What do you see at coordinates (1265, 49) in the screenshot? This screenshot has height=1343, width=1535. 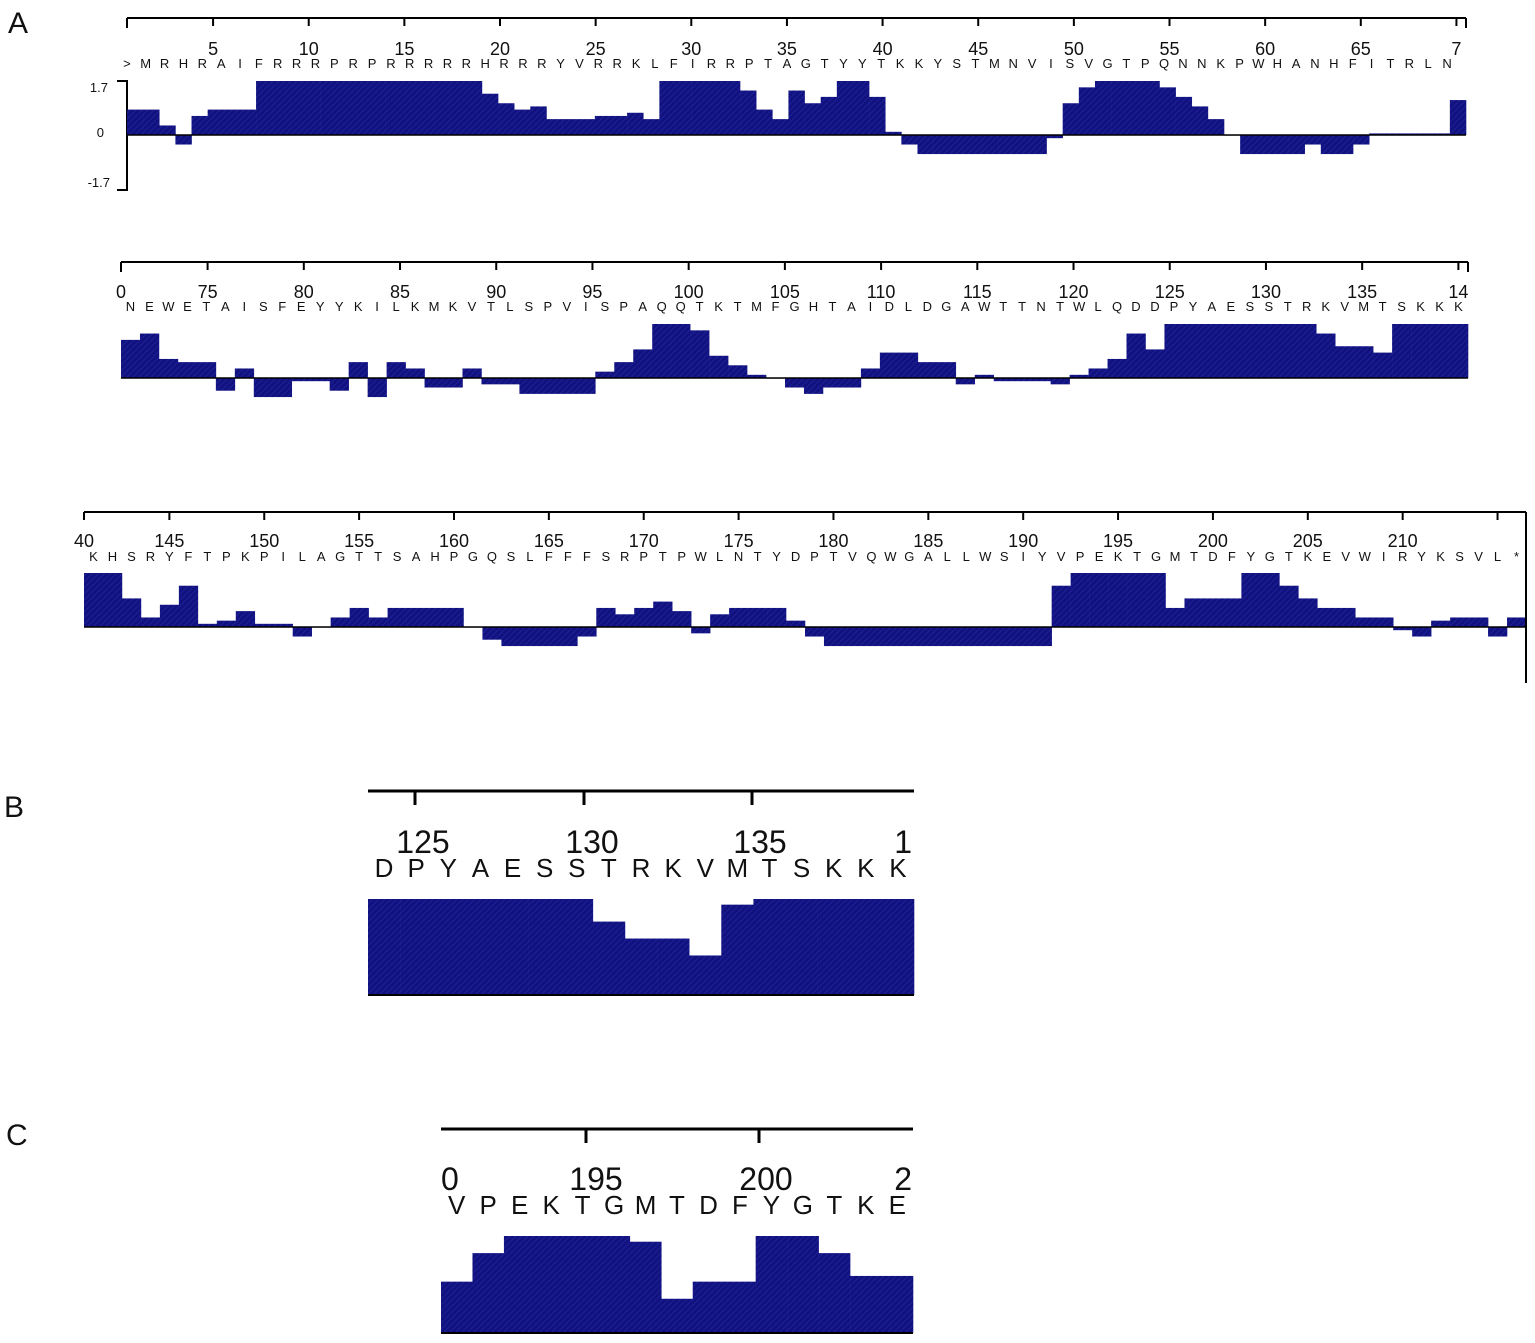 I see `position-tick-label: 60` at bounding box center [1265, 49].